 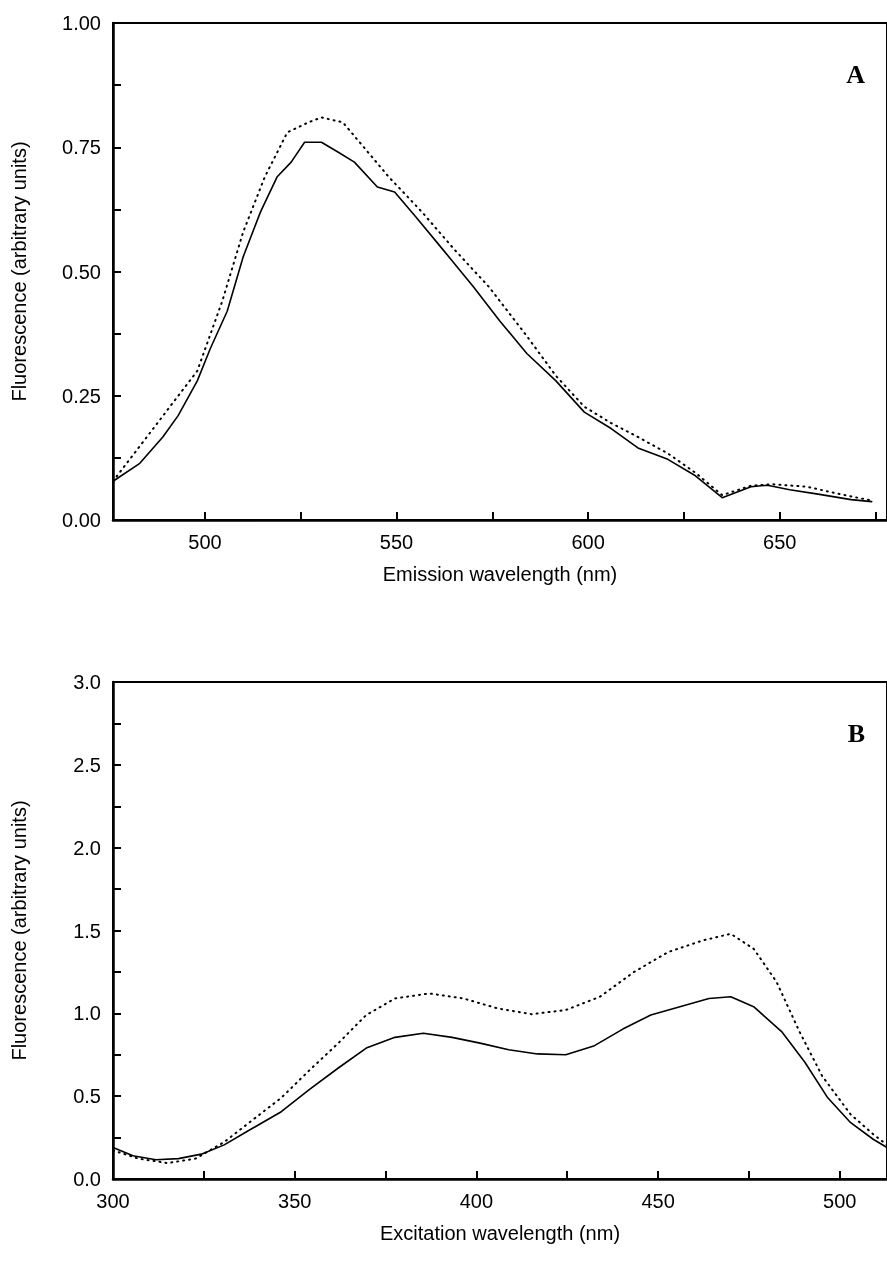 What do you see at coordinates (87, 764) in the screenshot?
I see `y-tick-label: 2.5` at bounding box center [87, 764].